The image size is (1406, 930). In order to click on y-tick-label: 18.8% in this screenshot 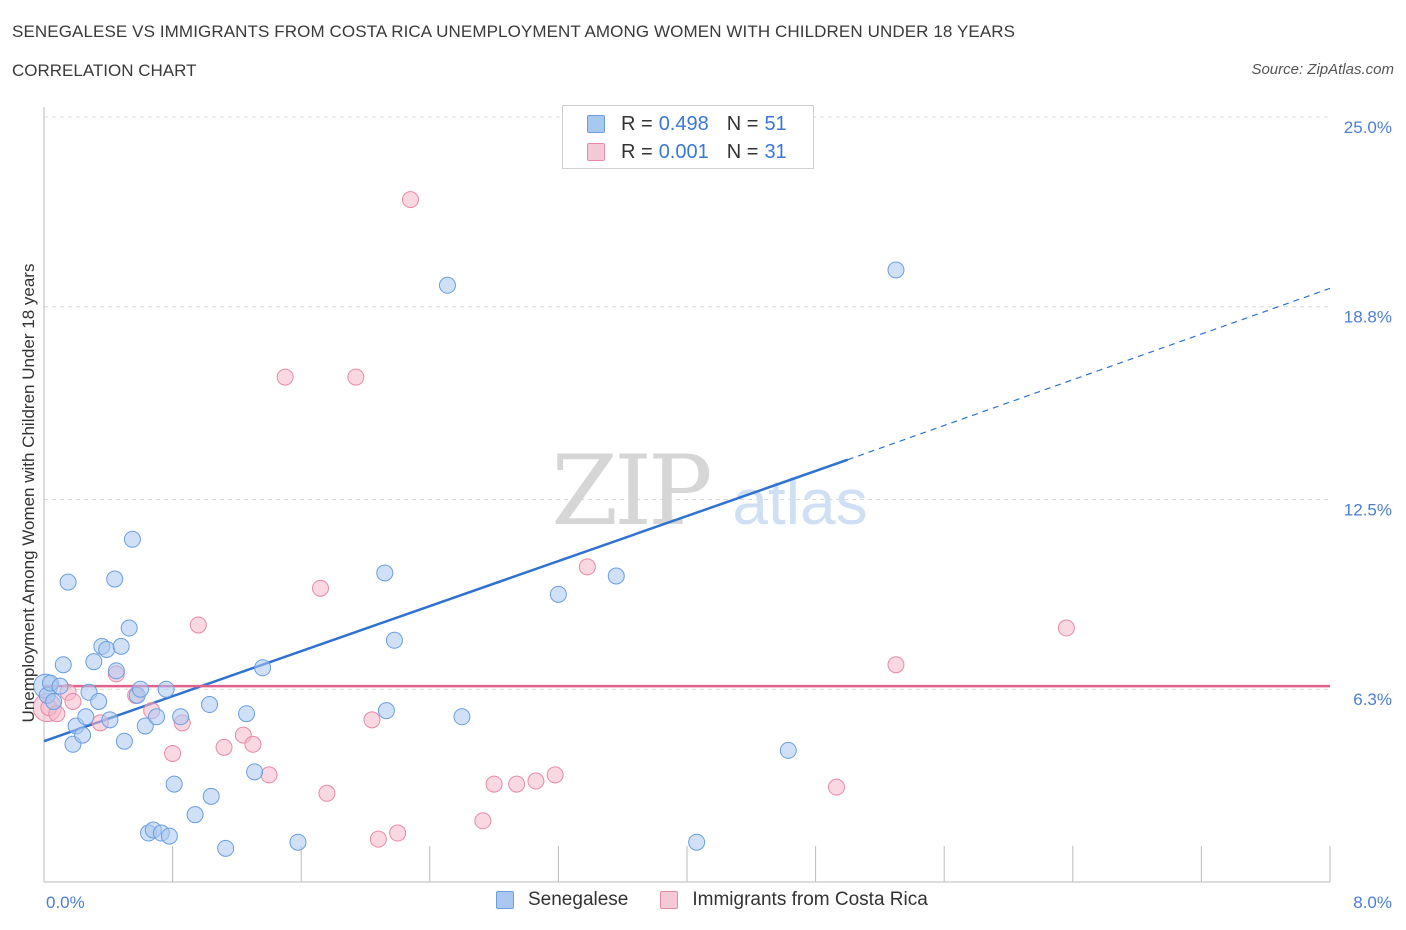, I will do `click(1368, 317)`.